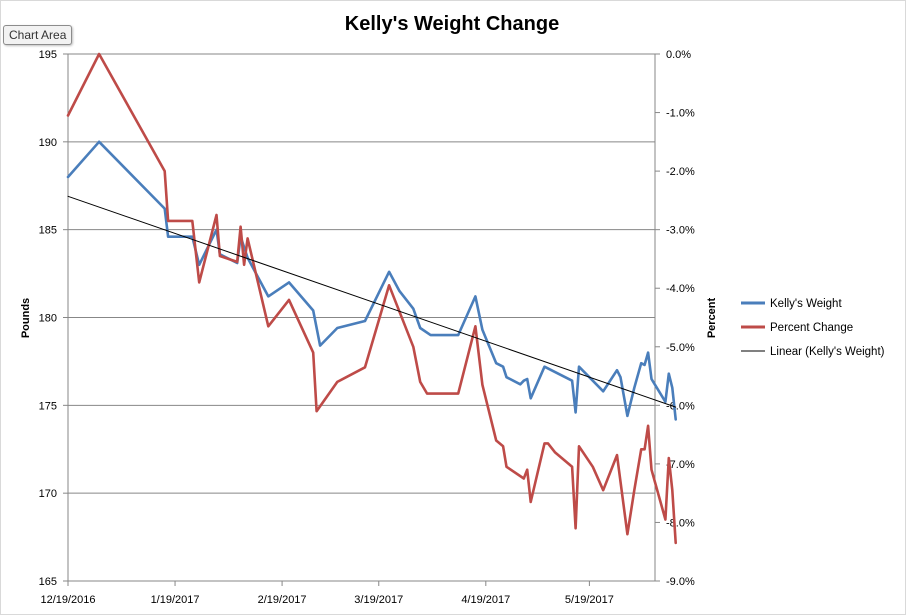 The height and width of the screenshot is (615, 906). What do you see at coordinates (806, 304) in the screenshot?
I see `legend-label: Kelly's Weight` at bounding box center [806, 304].